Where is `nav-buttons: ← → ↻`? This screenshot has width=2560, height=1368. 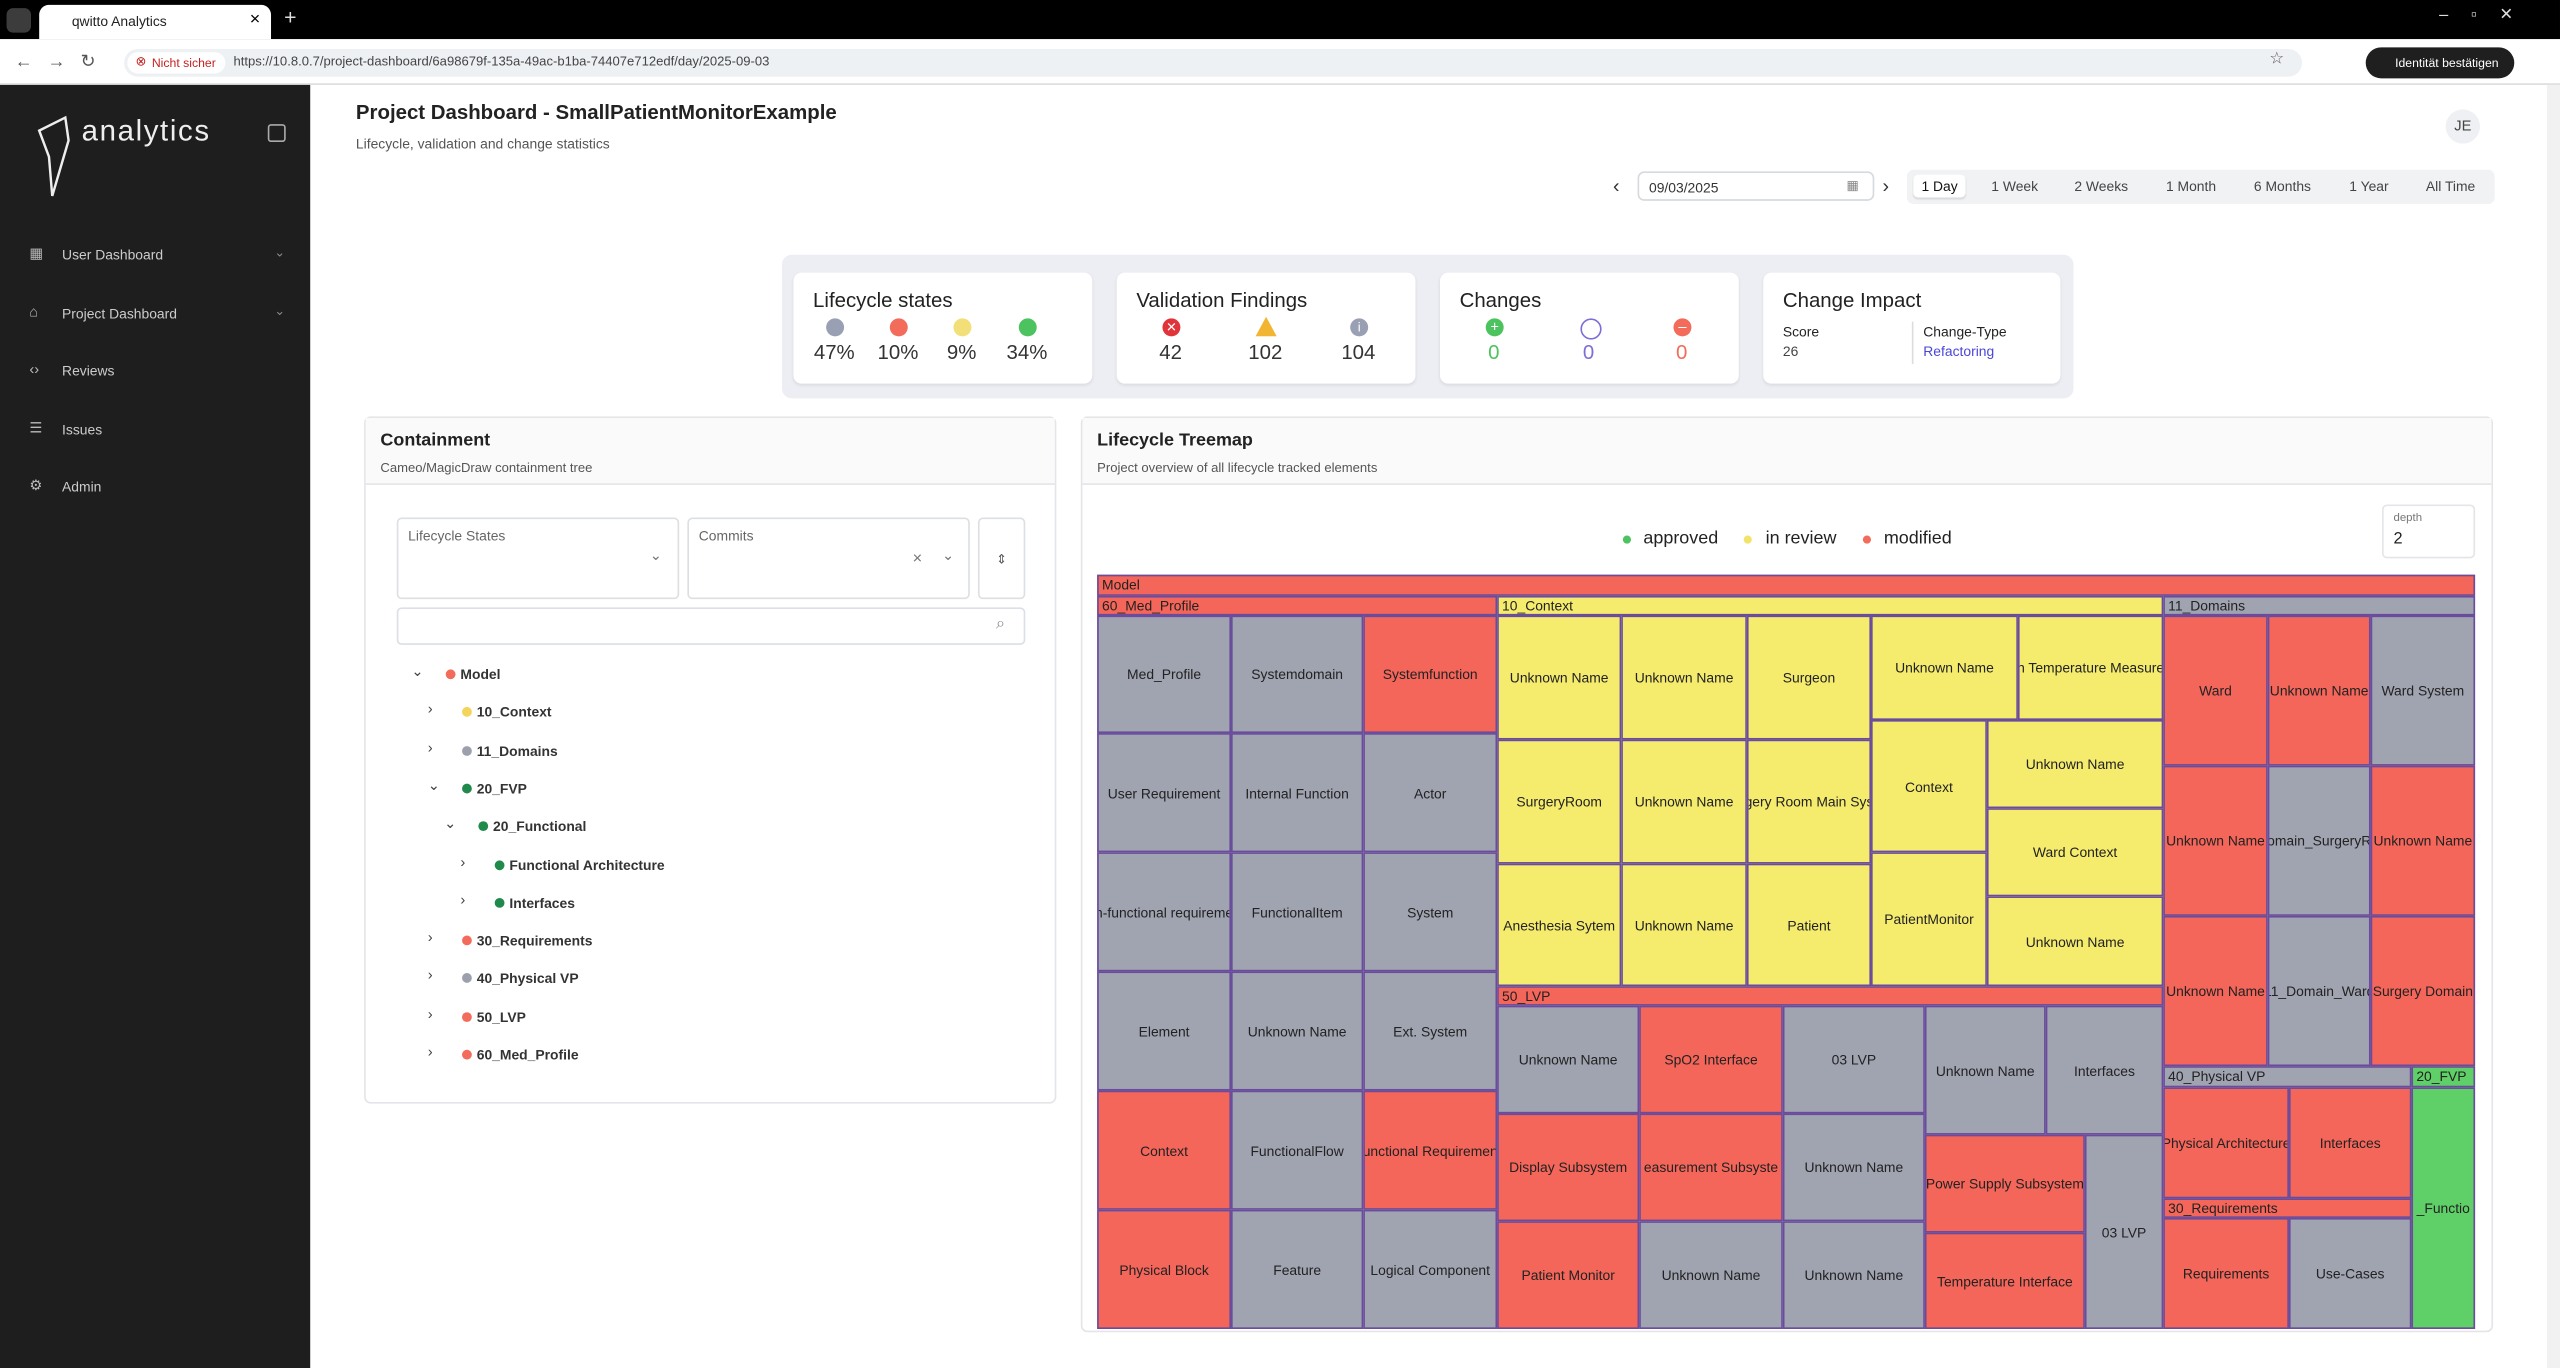 nav-buttons: ← → ↻ is located at coordinates (55, 62).